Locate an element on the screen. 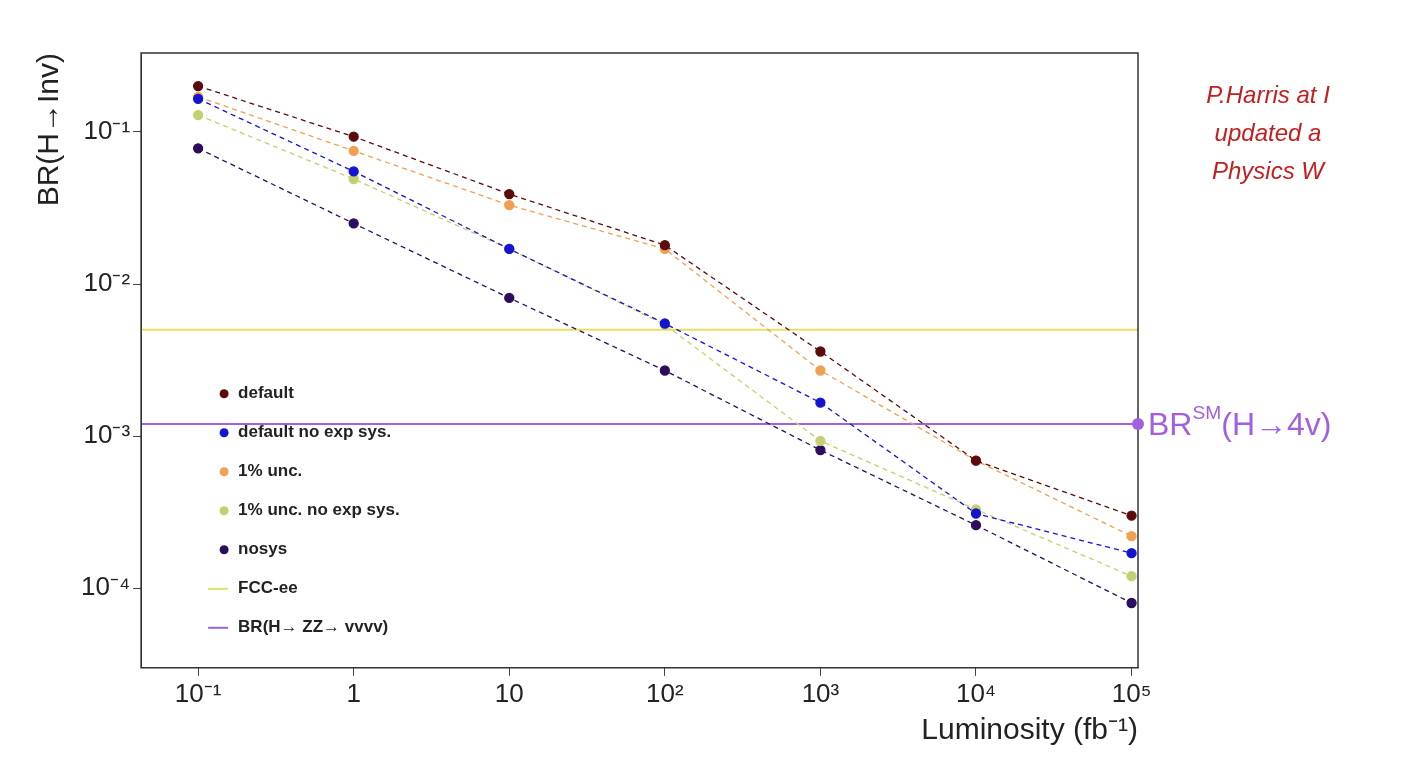 The width and height of the screenshot is (1418, 762). y-tick-label: 10⁻¹ is located at coordinates (107, 130).